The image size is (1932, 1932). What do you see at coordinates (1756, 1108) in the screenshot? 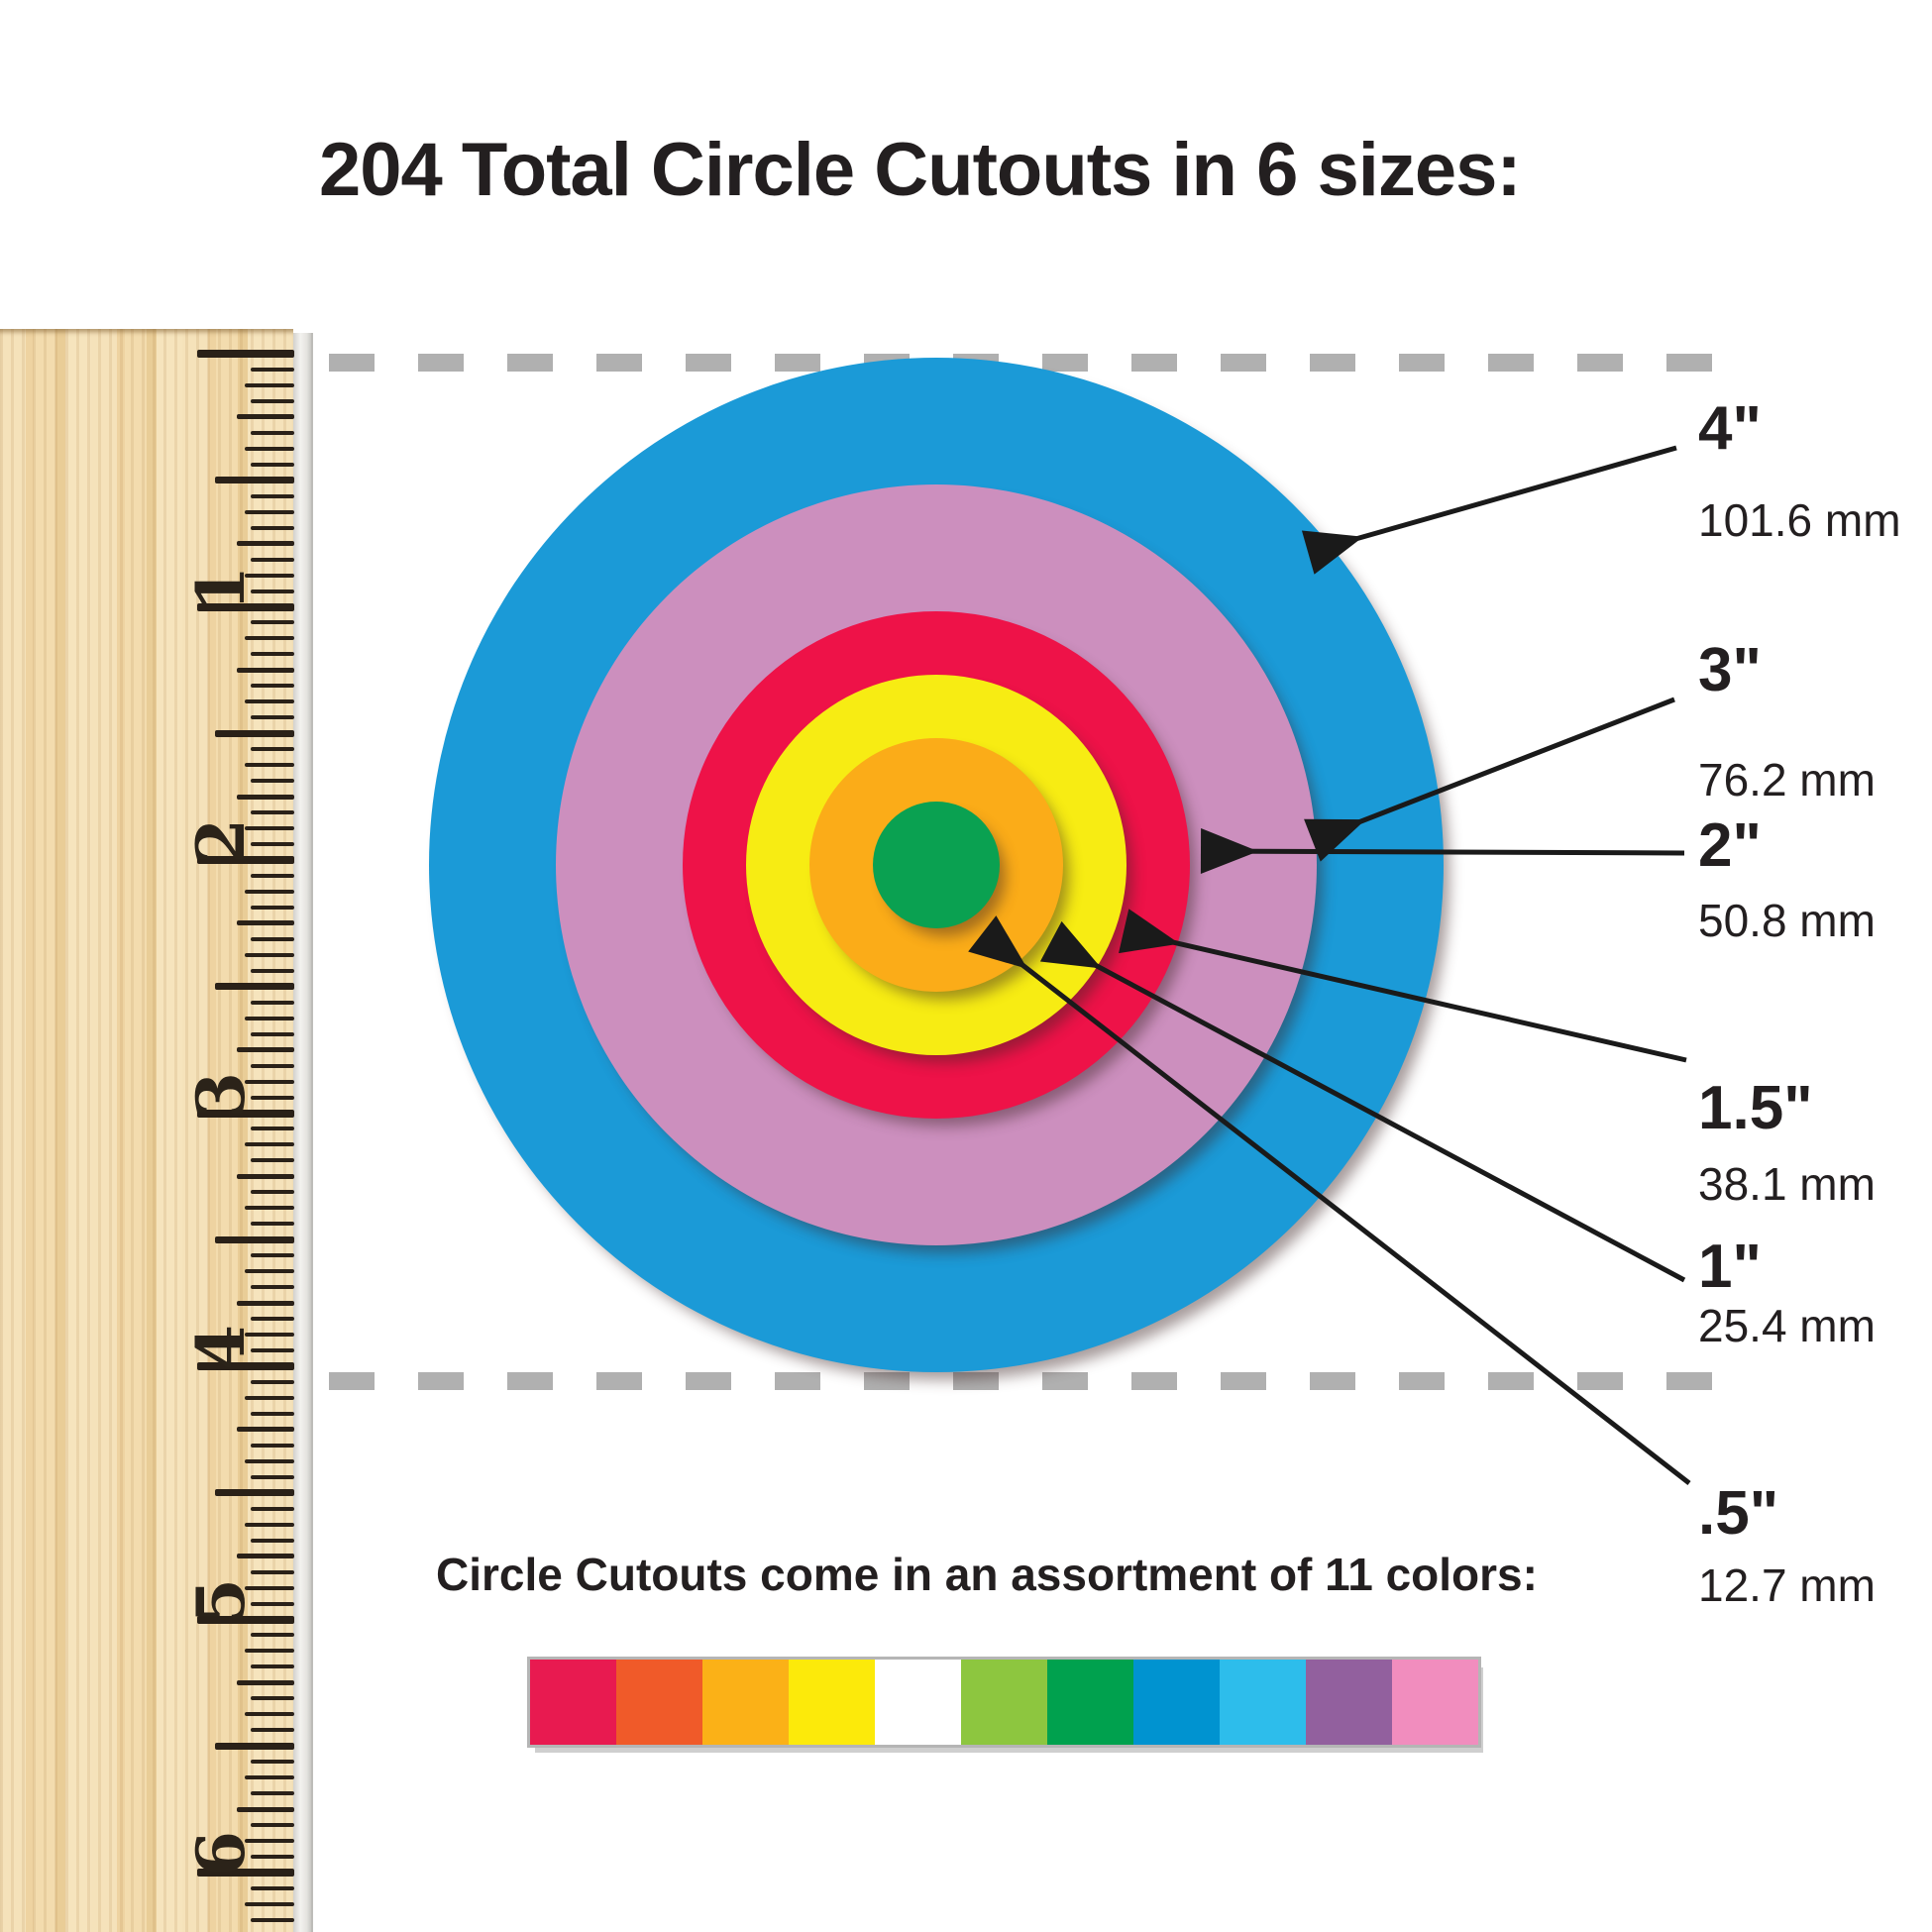
I see `size-label-inch-4: 1.5"` at bounding box center [1756, 1108].